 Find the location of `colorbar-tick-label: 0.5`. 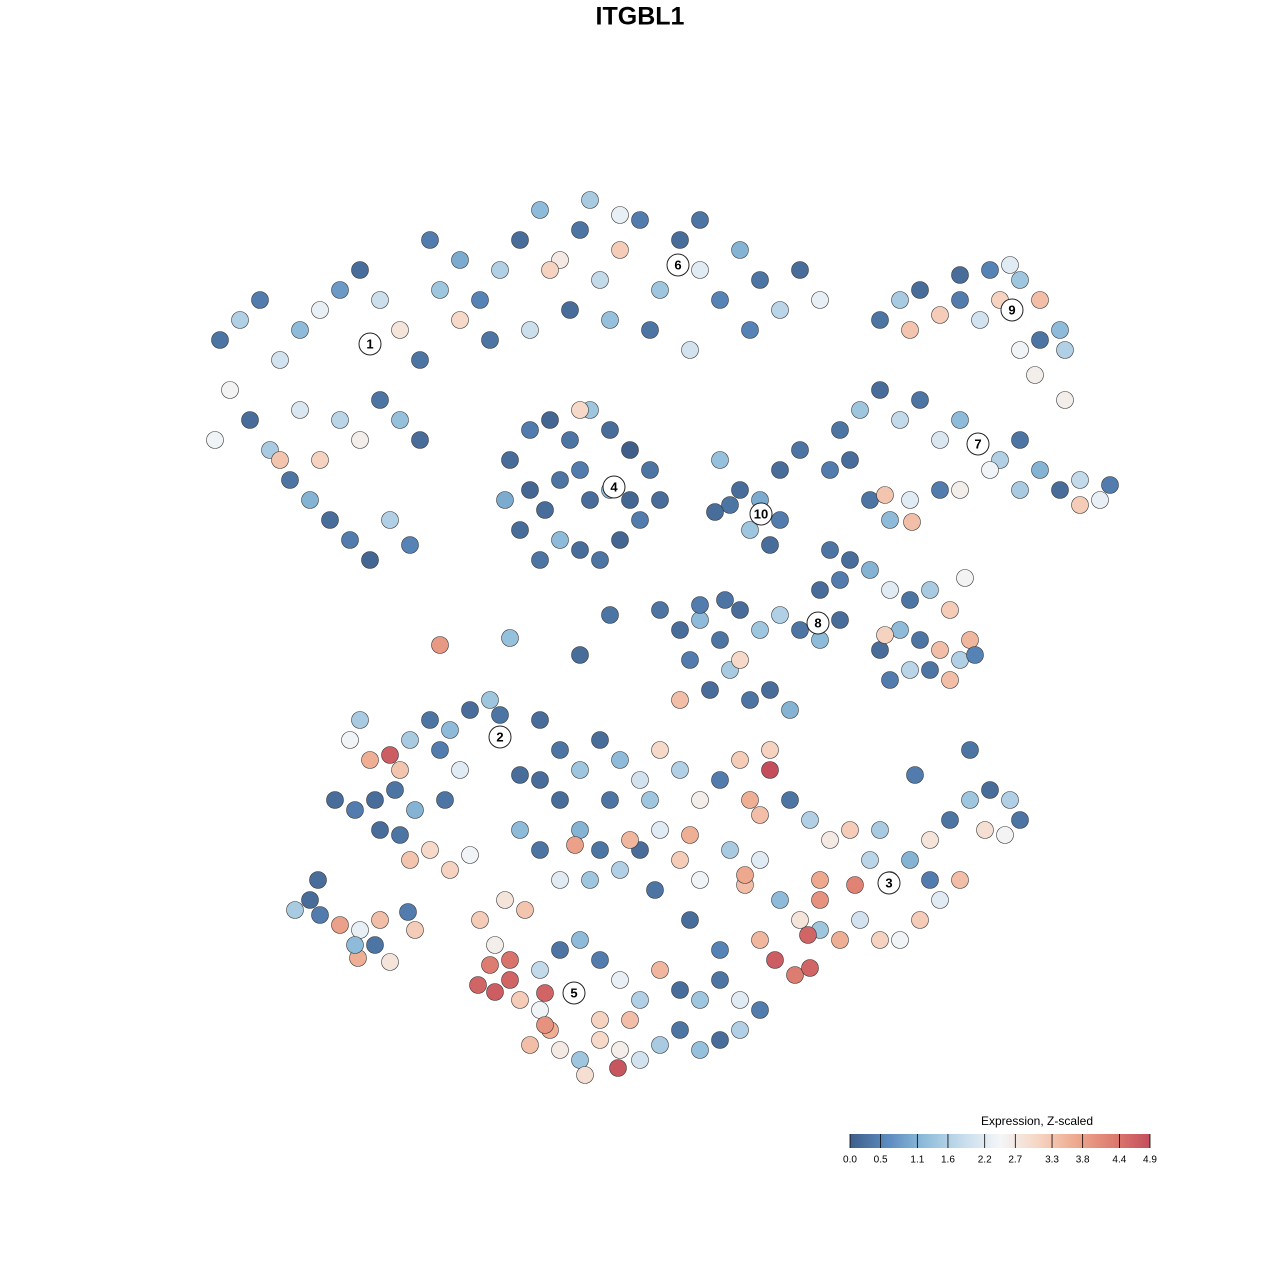

colorbar-tick-label: 0.5 is located at coordinates (881, 1160).